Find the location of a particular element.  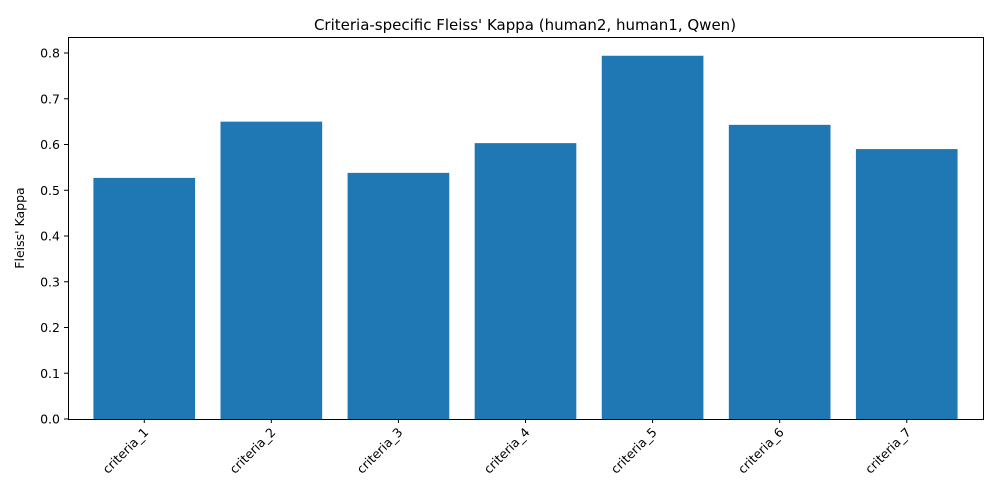

y-tick-label: 0.5 is located at coordinates (50, 190).